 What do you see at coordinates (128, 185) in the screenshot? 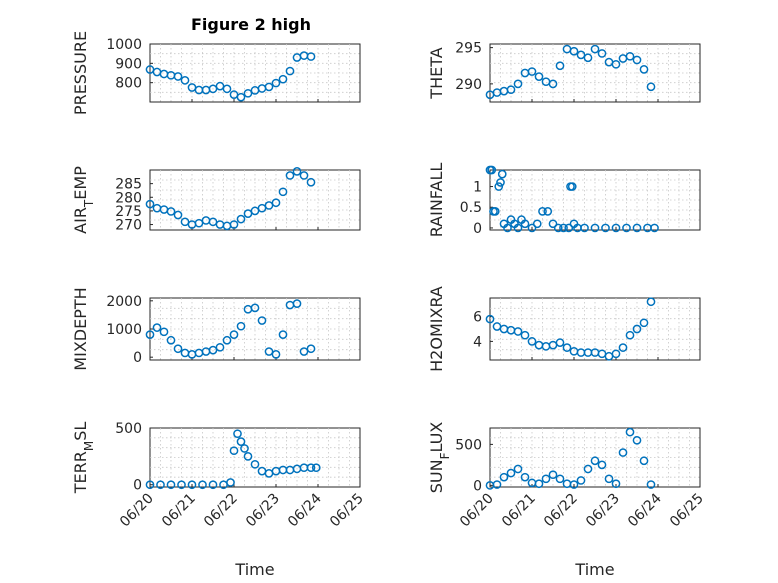
I see `y-tick-label: 285` at bounding box center [128, 185].